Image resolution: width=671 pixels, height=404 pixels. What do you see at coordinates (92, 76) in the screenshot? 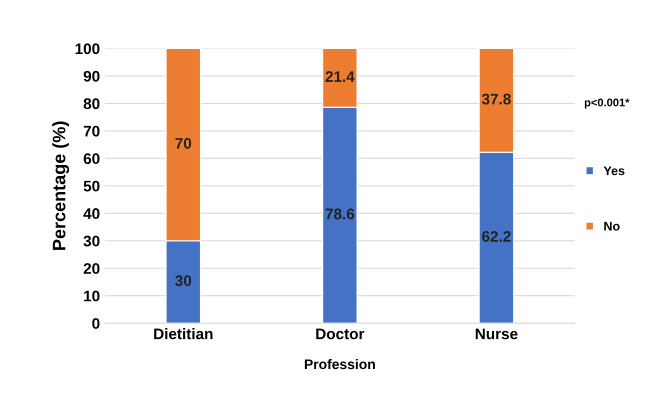
I see `y-tick-label: 90` at bounding box center [92, 76].